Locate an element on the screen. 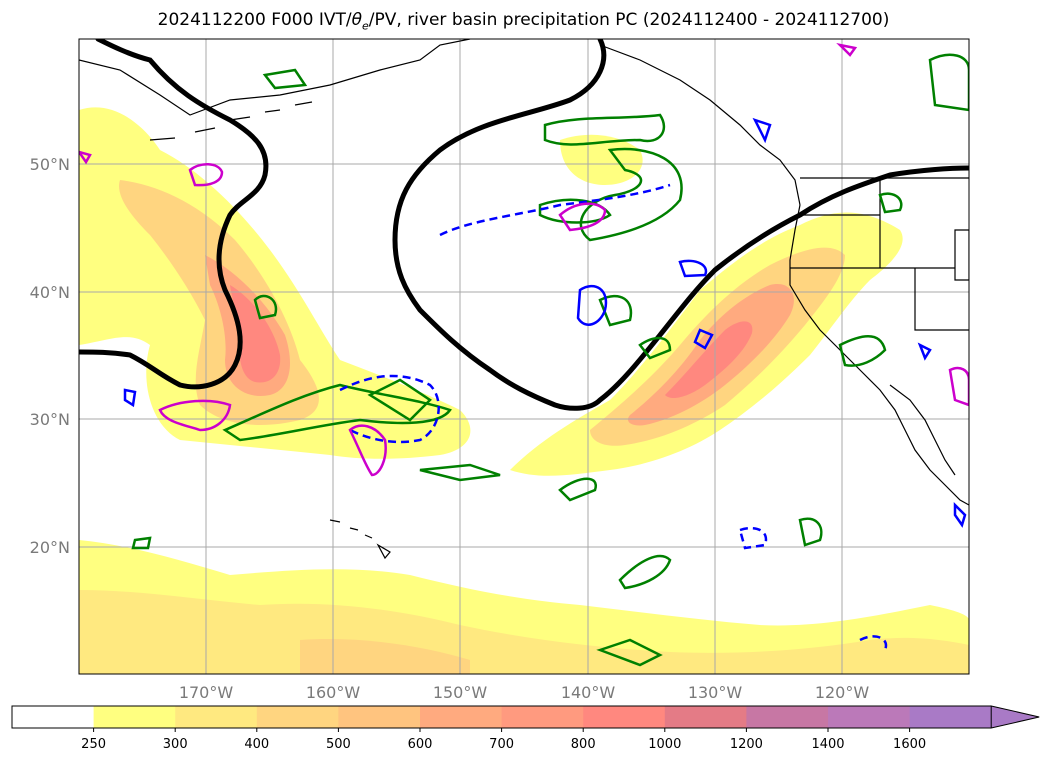  lon-label-120w: 120°W is located at coordinates (842, 692).